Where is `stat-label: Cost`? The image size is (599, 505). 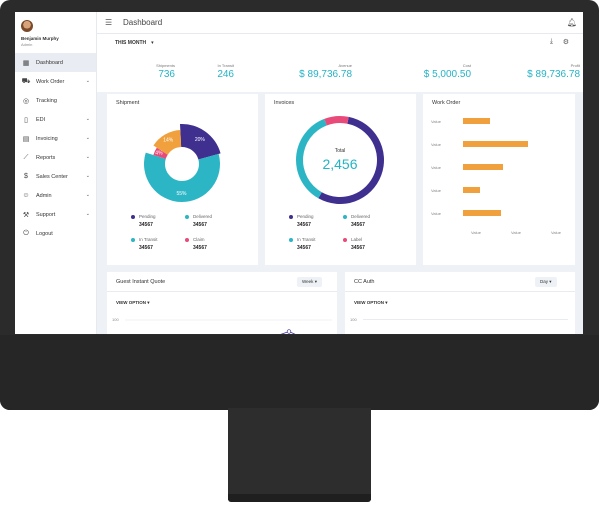 stat-label: Cost is located at coordinates (447, 65).